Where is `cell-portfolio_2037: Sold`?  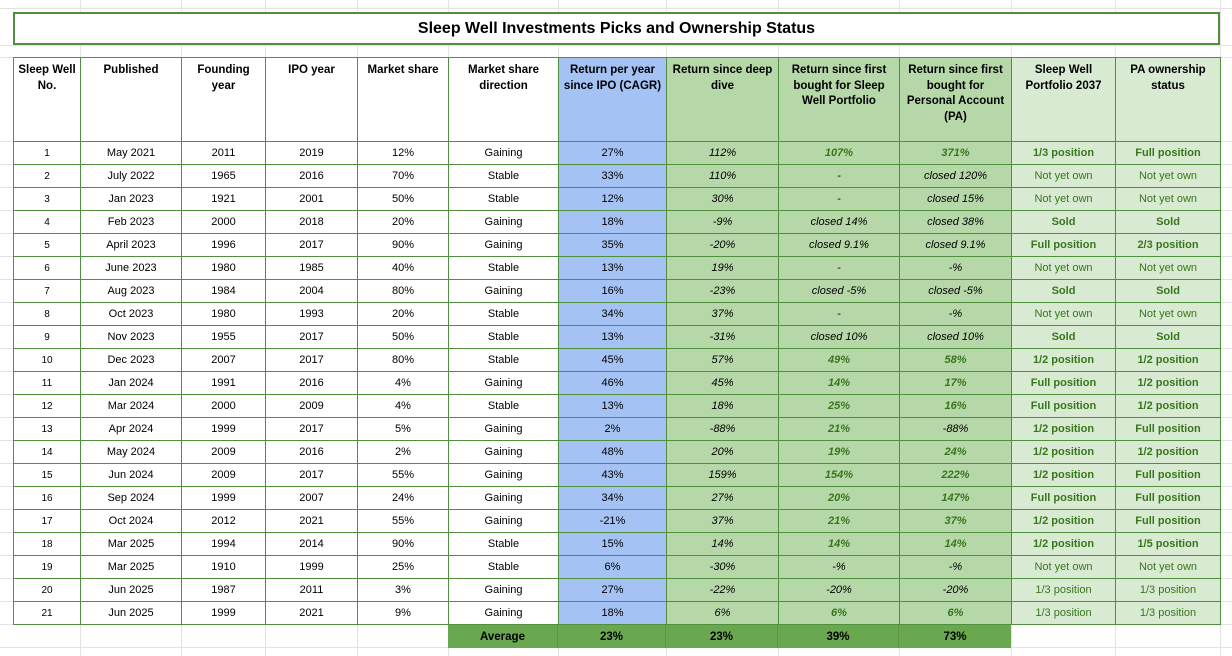 cell-portfolio_2037: Sold is located at coordinates (1063, 291).